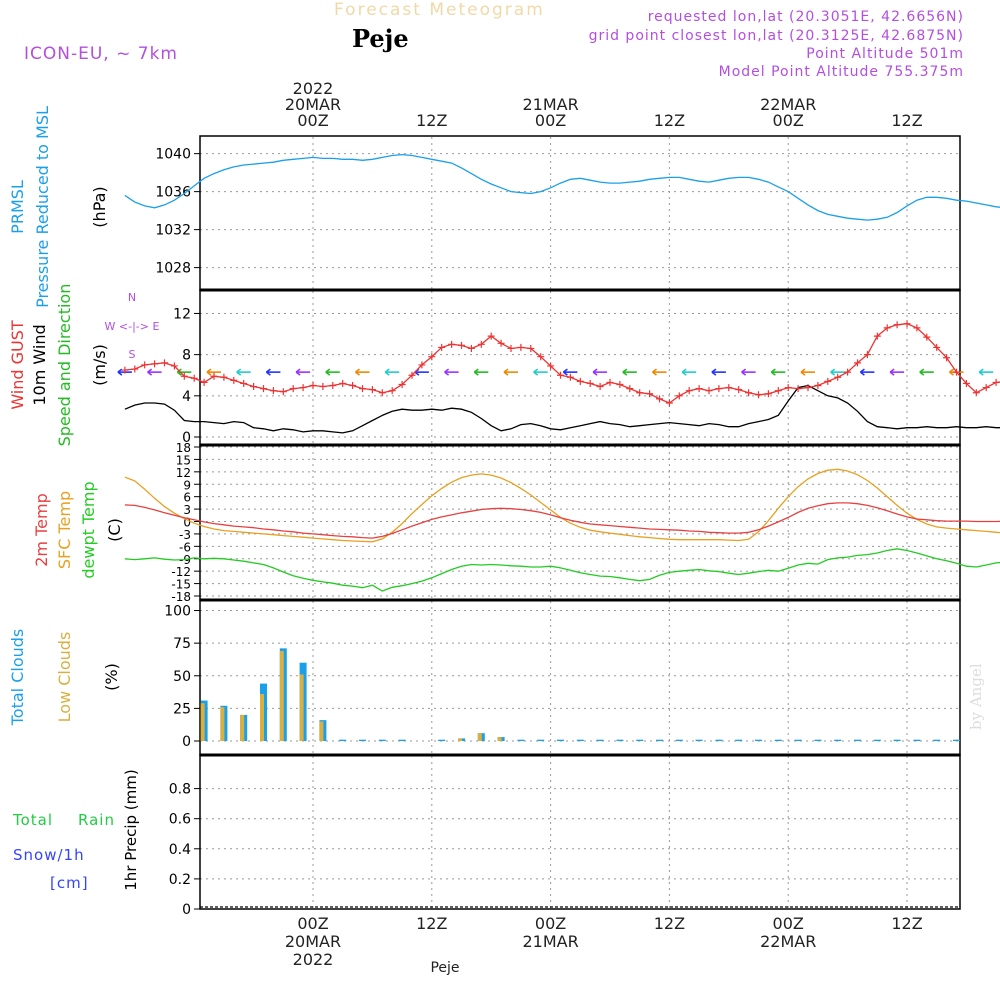 The width and height of the screenshot is (1000, 1000). Describe the element at coordinates (183, 460) in the screenshot. I see `temperature-ytick-label: 15` at that location.